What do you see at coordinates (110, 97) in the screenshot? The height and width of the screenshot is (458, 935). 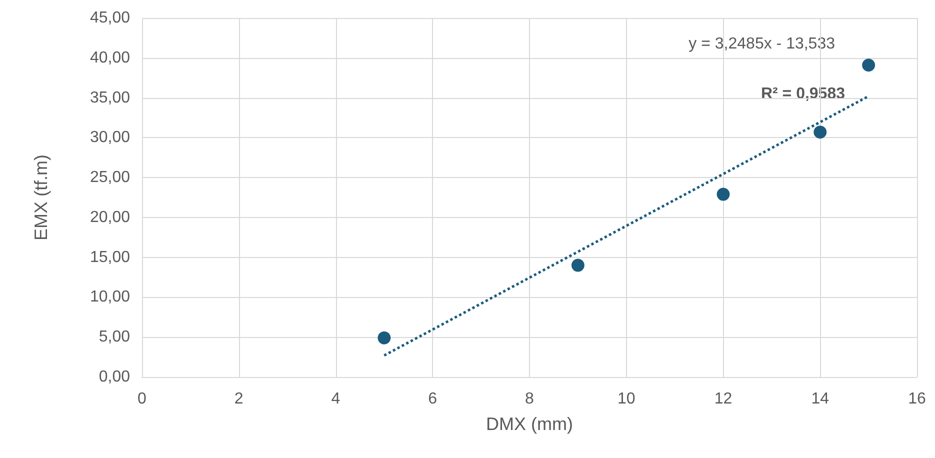 I see `y-tick-label: 35,00` at bounding box center [110, 97].